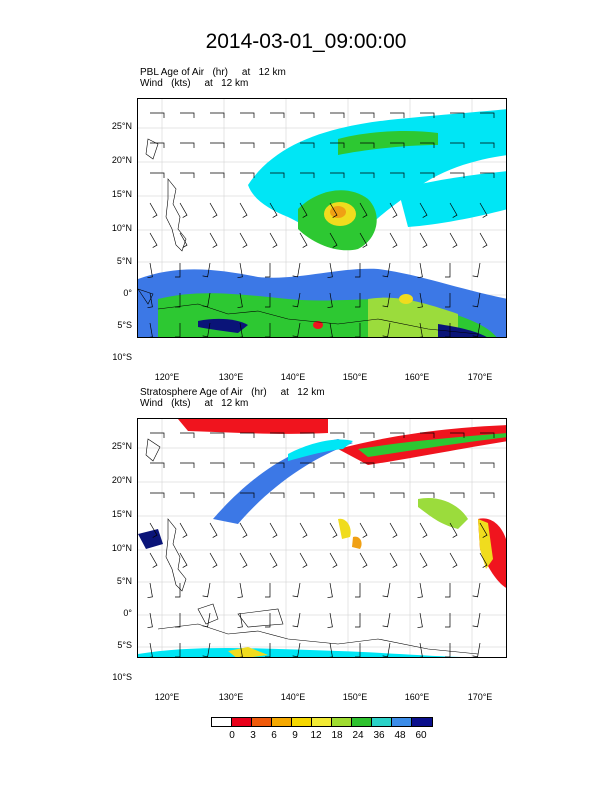  I want to click on pbl-coastlines, so click(308, 236).